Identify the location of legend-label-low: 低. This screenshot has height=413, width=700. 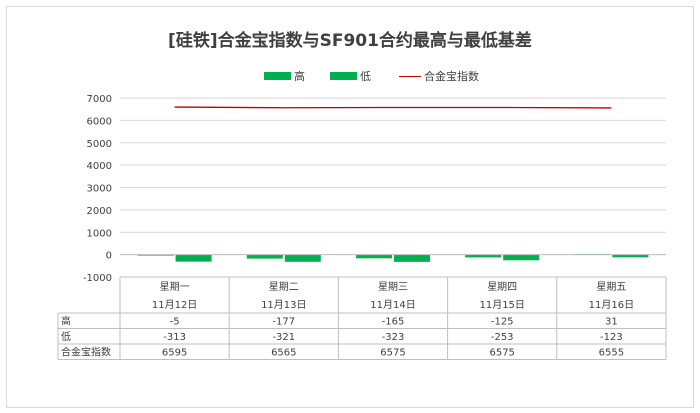
(365, 76).